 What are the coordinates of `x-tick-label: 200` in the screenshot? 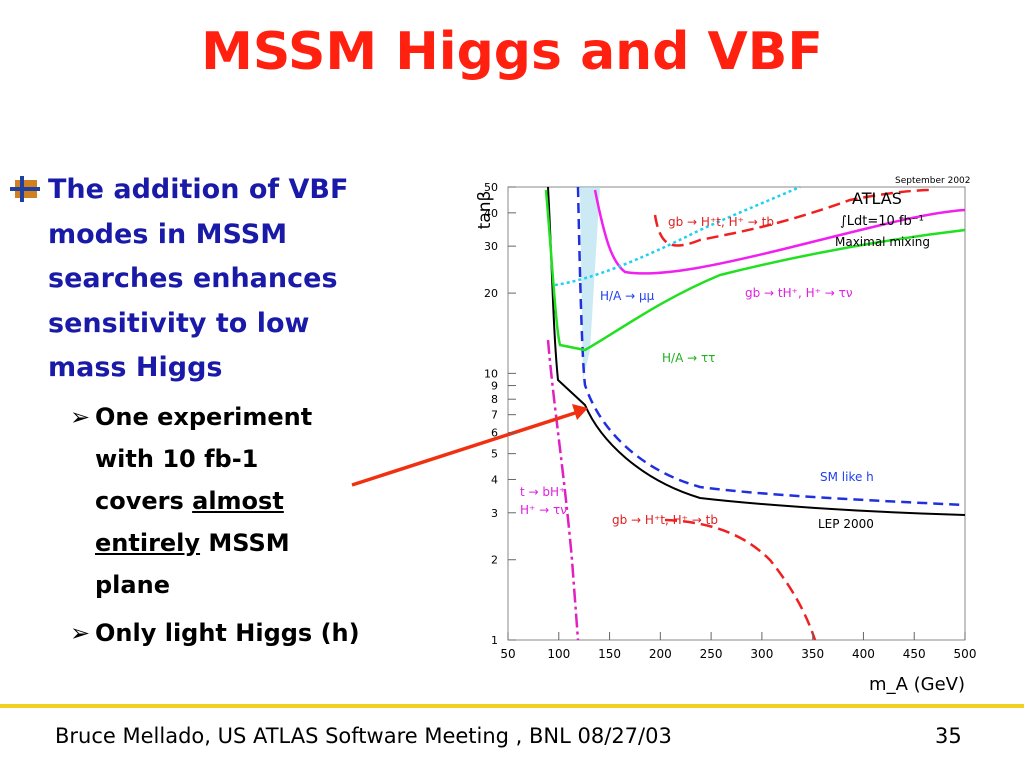 It's located at (660, 654).